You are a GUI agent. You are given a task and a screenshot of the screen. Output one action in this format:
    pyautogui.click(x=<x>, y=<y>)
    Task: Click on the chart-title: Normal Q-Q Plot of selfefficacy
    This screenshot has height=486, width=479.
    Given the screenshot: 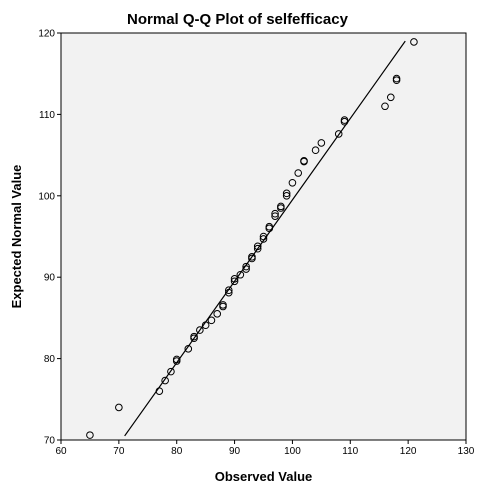 What is the action you would take?
    pyautogui.click(x=238, y=19)
    